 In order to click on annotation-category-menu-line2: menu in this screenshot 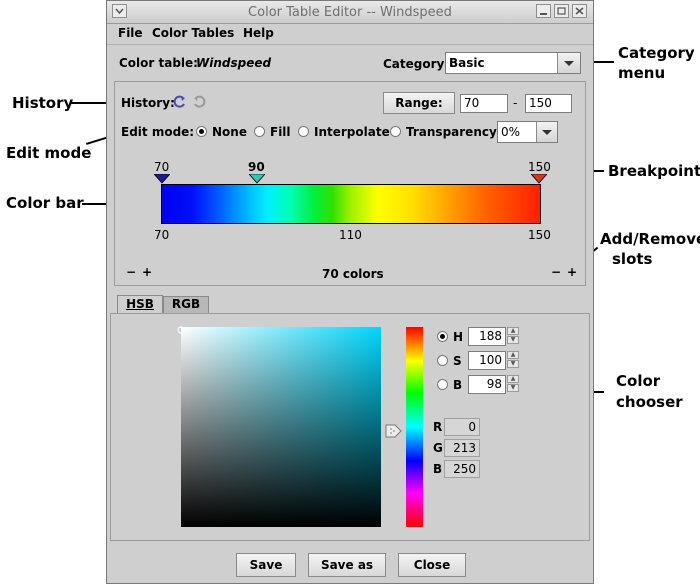, I will do `click(642, 73)`.